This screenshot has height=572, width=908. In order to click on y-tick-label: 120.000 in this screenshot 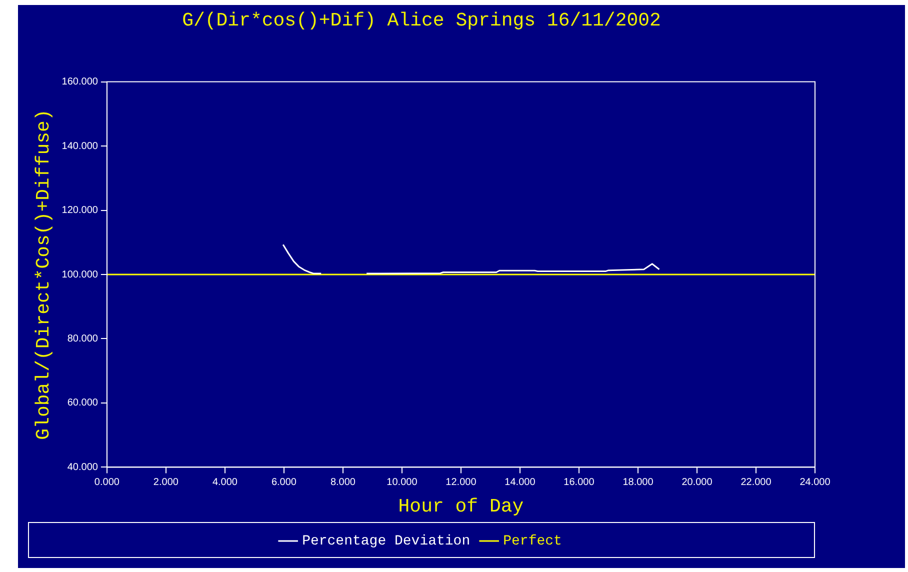, I will do `click(80, 210)`.